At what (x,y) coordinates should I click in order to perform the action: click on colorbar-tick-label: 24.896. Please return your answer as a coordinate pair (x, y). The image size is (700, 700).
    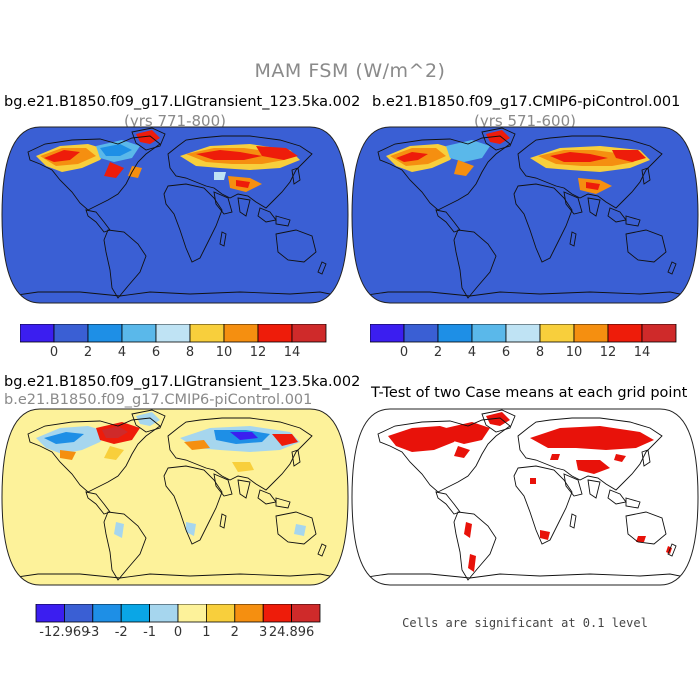
    Looking at the image, I should click on (292, 632).